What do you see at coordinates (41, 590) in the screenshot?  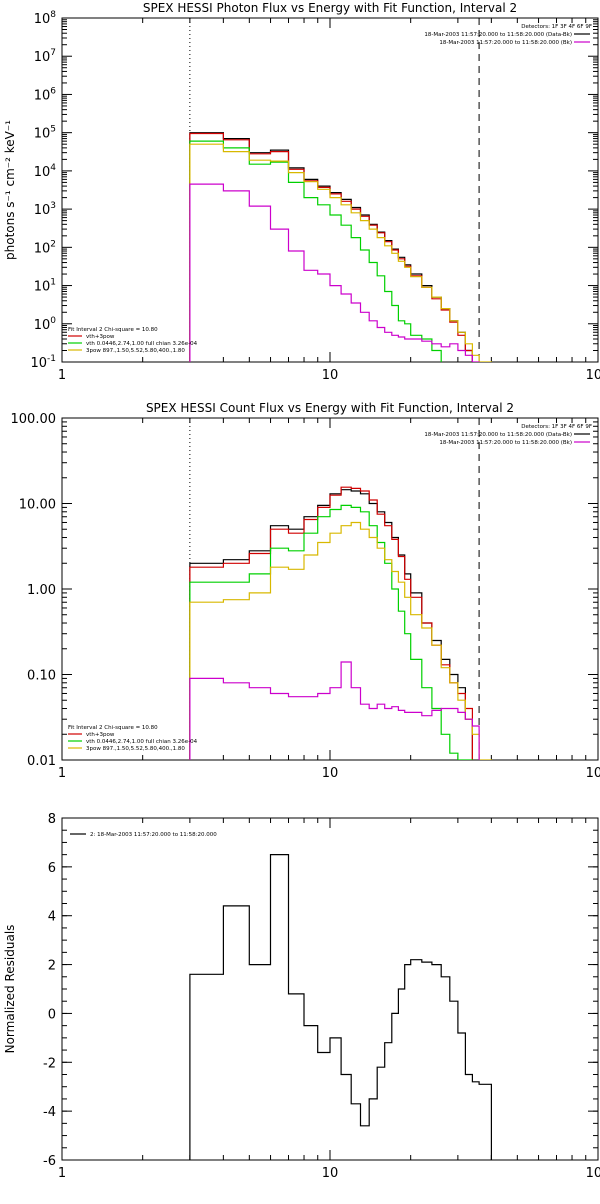 I see `y-tick-label: 1.00` at bounding box center [41, 590].